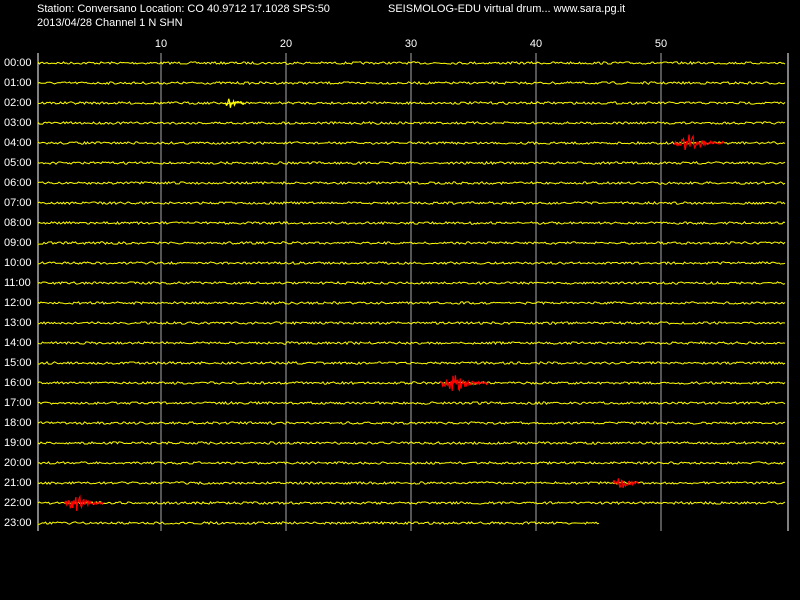 This screenshot has height=600, width=800. I want to click on x-tick-label: 40, so click(536, 44).